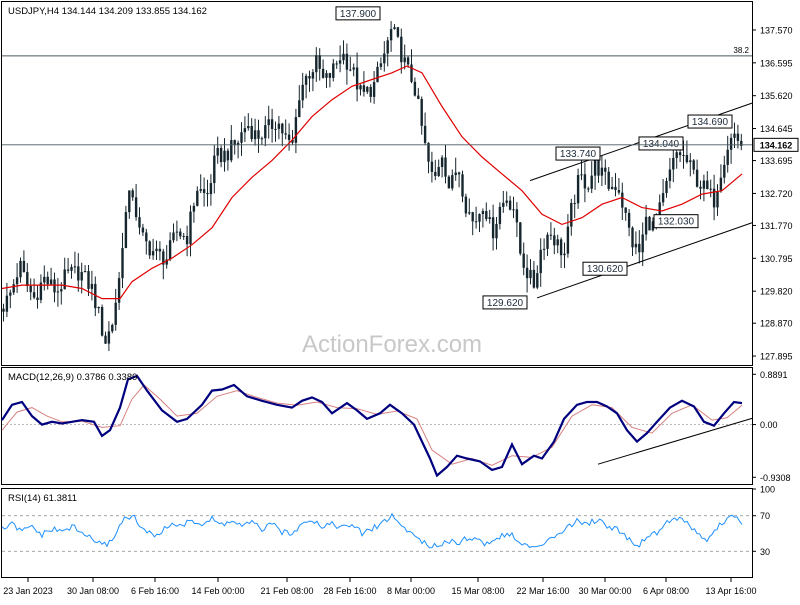  I want to click on macd-tick-label: 0.00, so click(769, 425).